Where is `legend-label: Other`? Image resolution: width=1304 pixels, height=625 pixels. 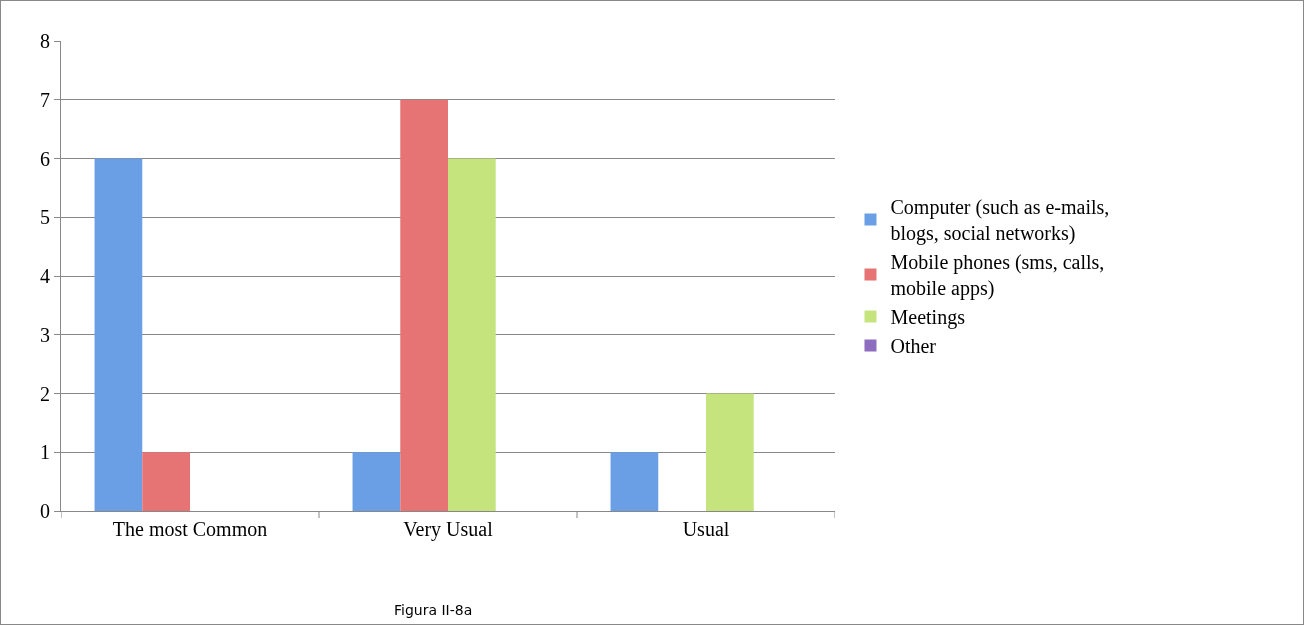
legend-label: Other is located at coordinates (913, 346).